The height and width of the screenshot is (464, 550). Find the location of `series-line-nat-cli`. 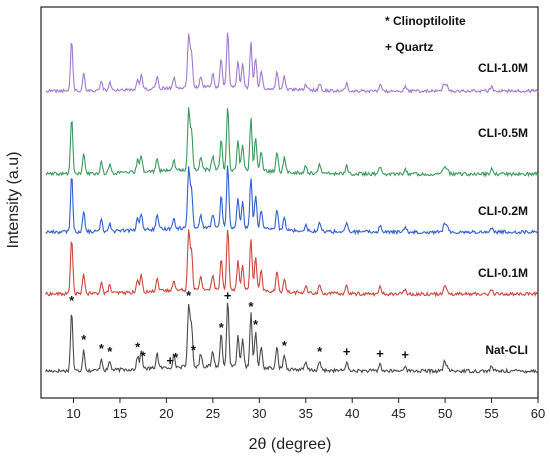

series-line-nat-cli is located at coordinates (292, 338).